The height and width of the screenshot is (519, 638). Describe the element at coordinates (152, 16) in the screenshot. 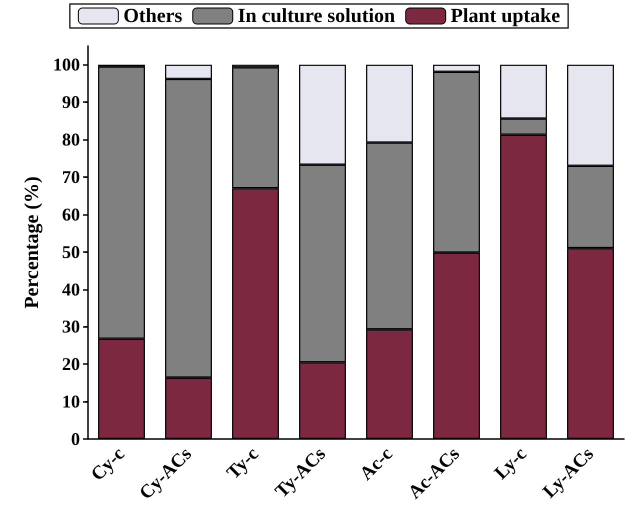

I see `legend-label: Others` at that location.